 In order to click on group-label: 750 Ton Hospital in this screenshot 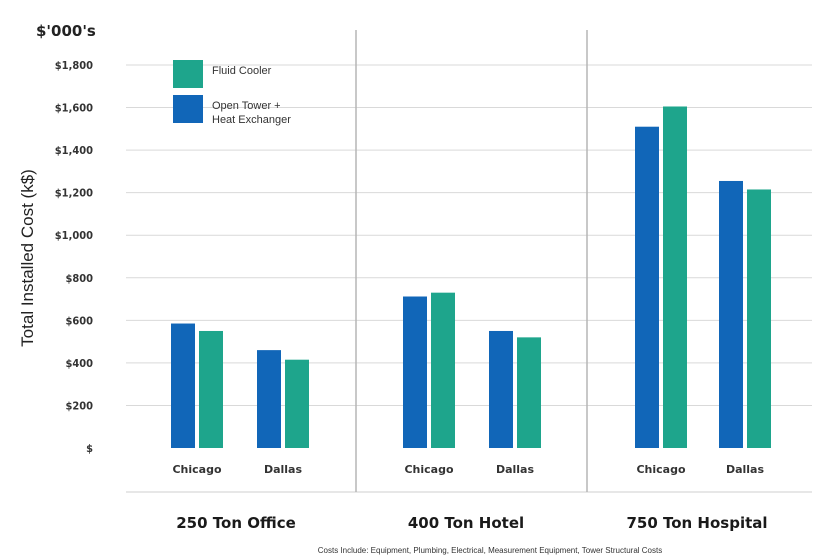, I will do `click(696, 523)`.